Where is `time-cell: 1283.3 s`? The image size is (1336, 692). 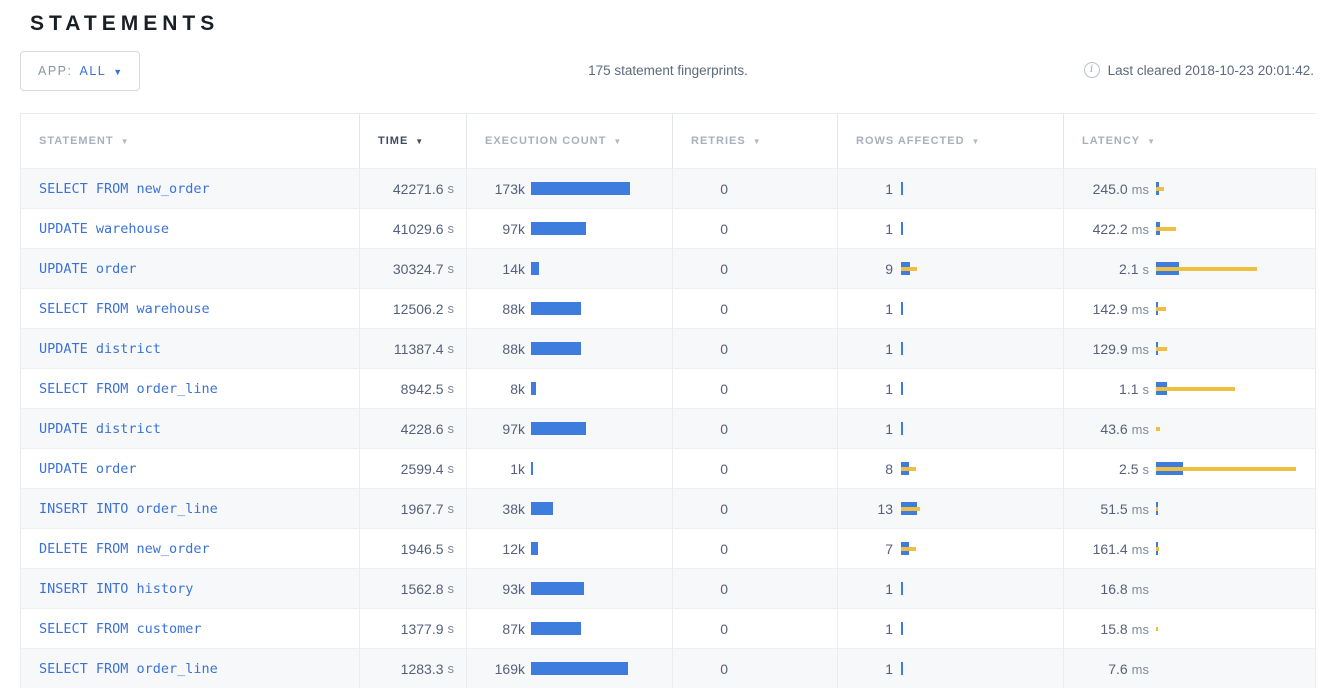 time-cell: 1283.3 s is located at coordinates (413, 668).